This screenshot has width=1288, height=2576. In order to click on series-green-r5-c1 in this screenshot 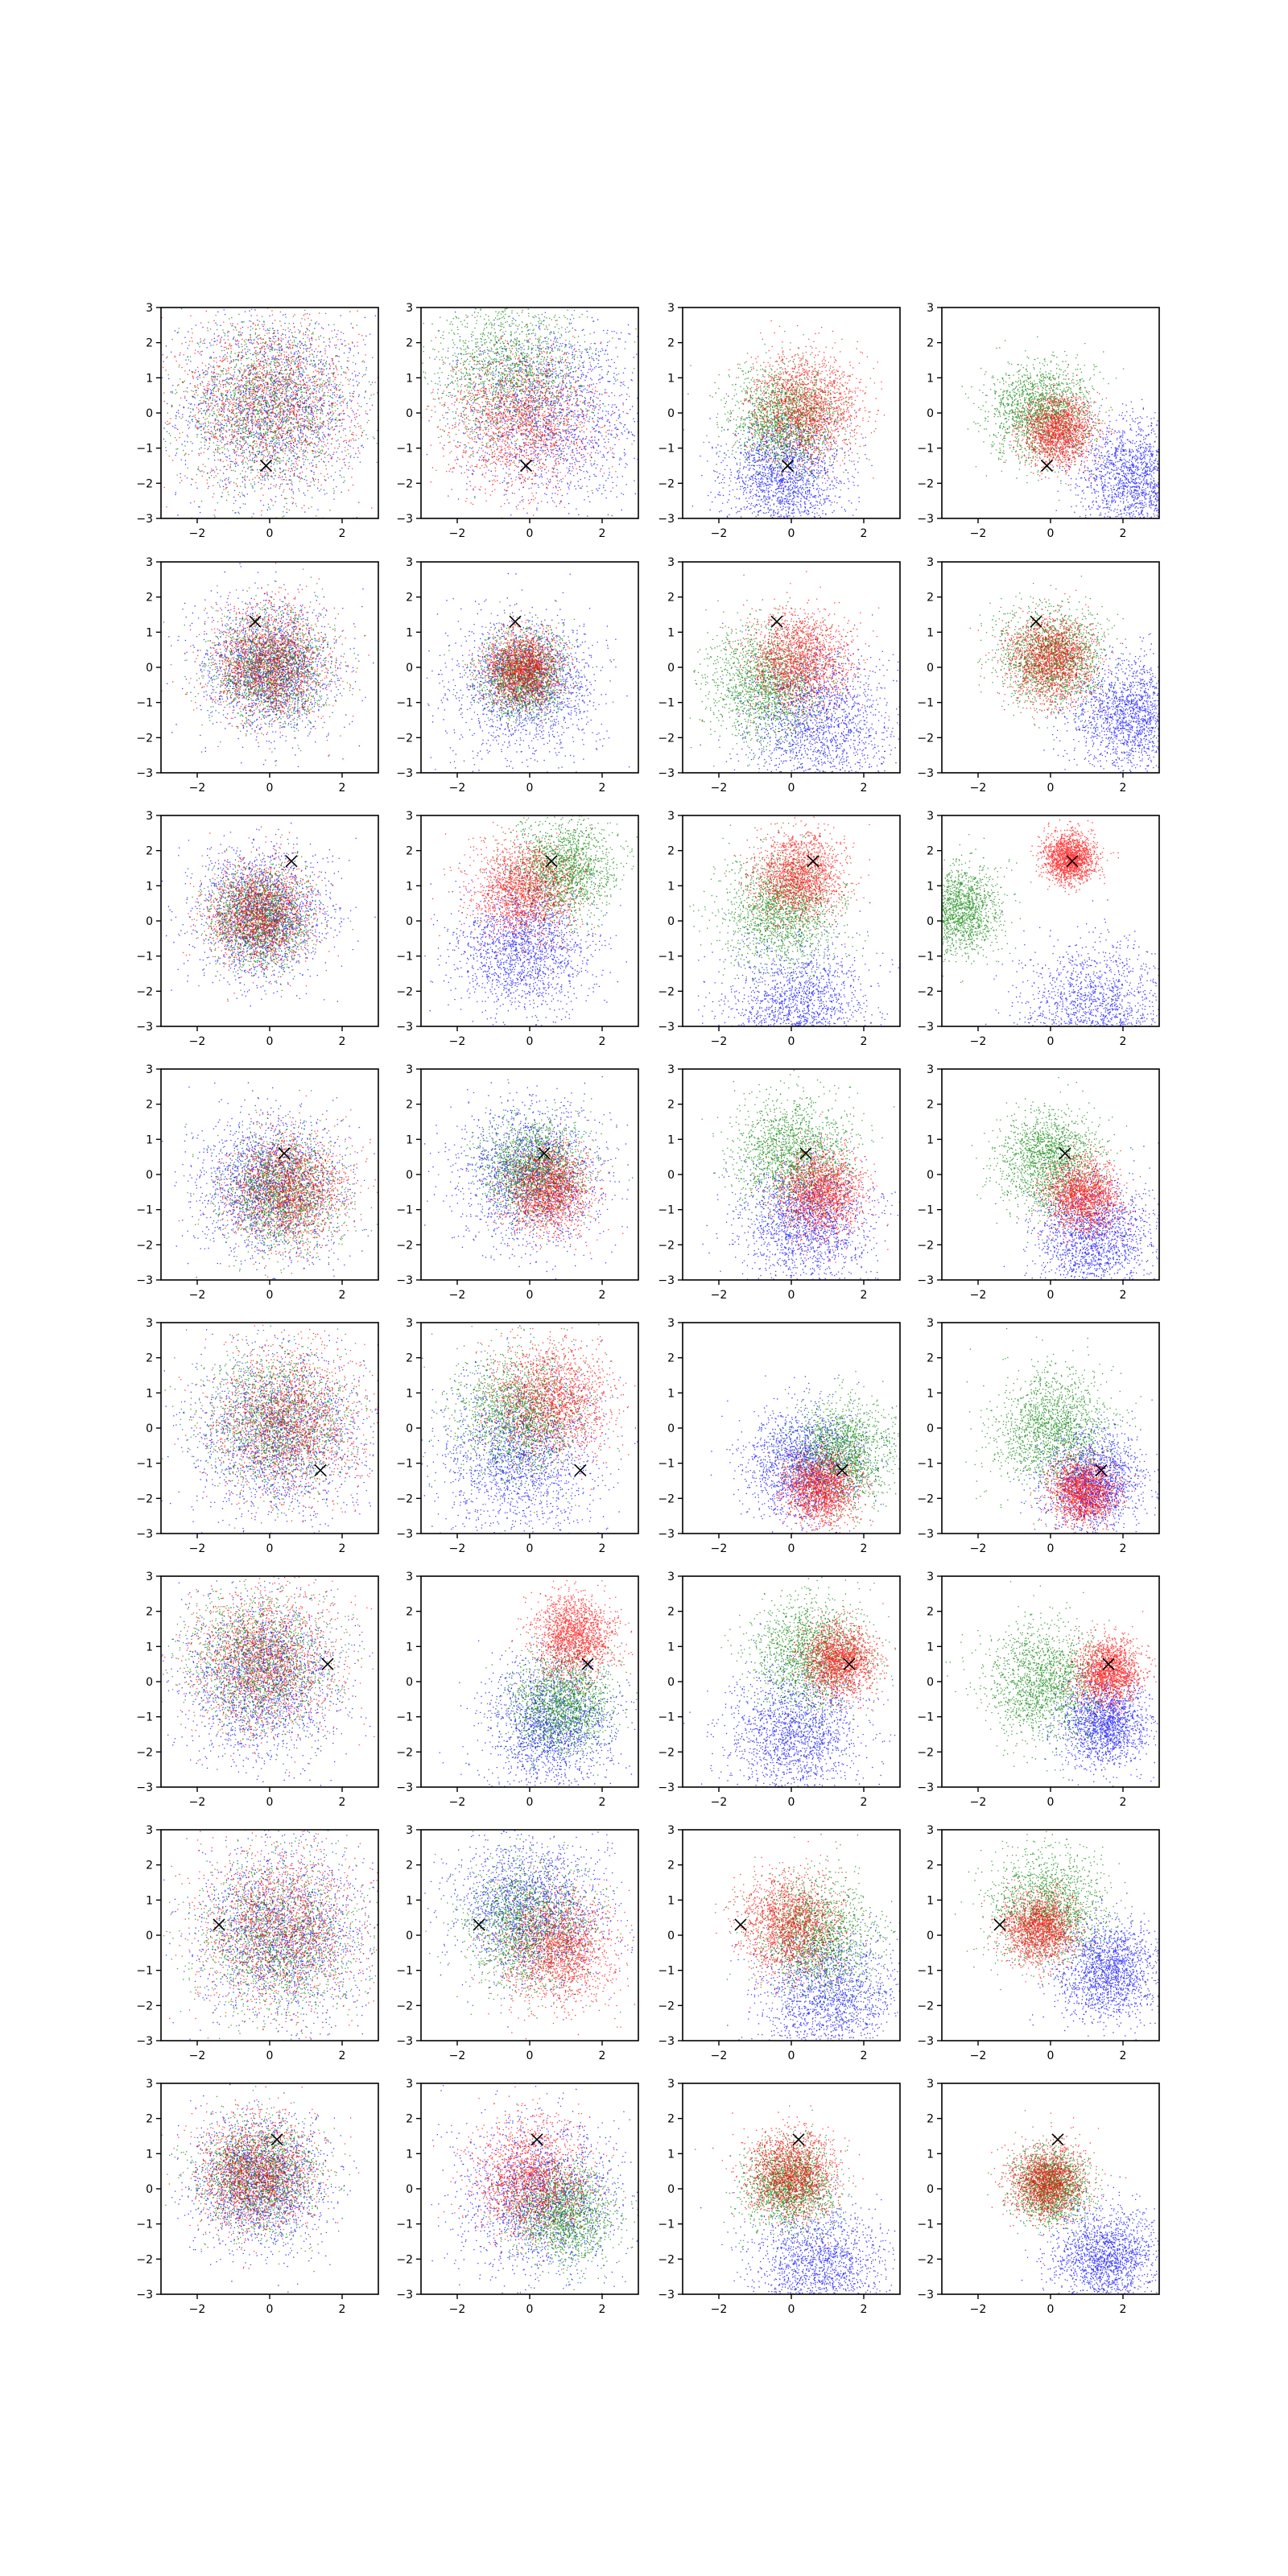, I will do `click(270, 1427)`.